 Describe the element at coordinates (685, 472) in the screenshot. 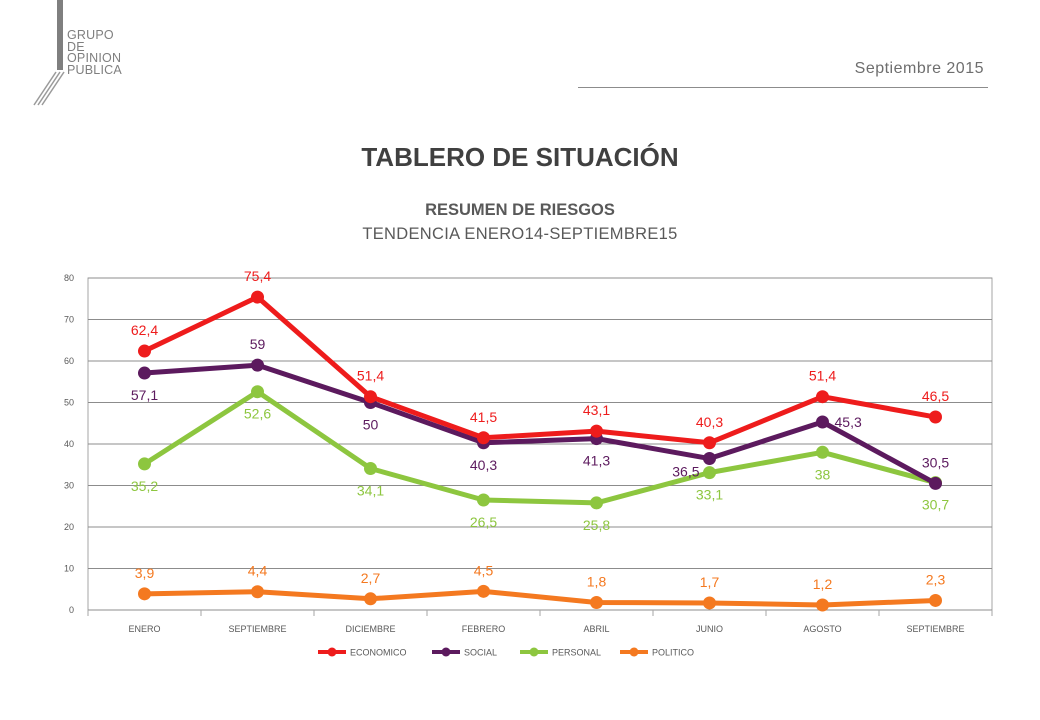

I see `data-label: 36,5` at that location.